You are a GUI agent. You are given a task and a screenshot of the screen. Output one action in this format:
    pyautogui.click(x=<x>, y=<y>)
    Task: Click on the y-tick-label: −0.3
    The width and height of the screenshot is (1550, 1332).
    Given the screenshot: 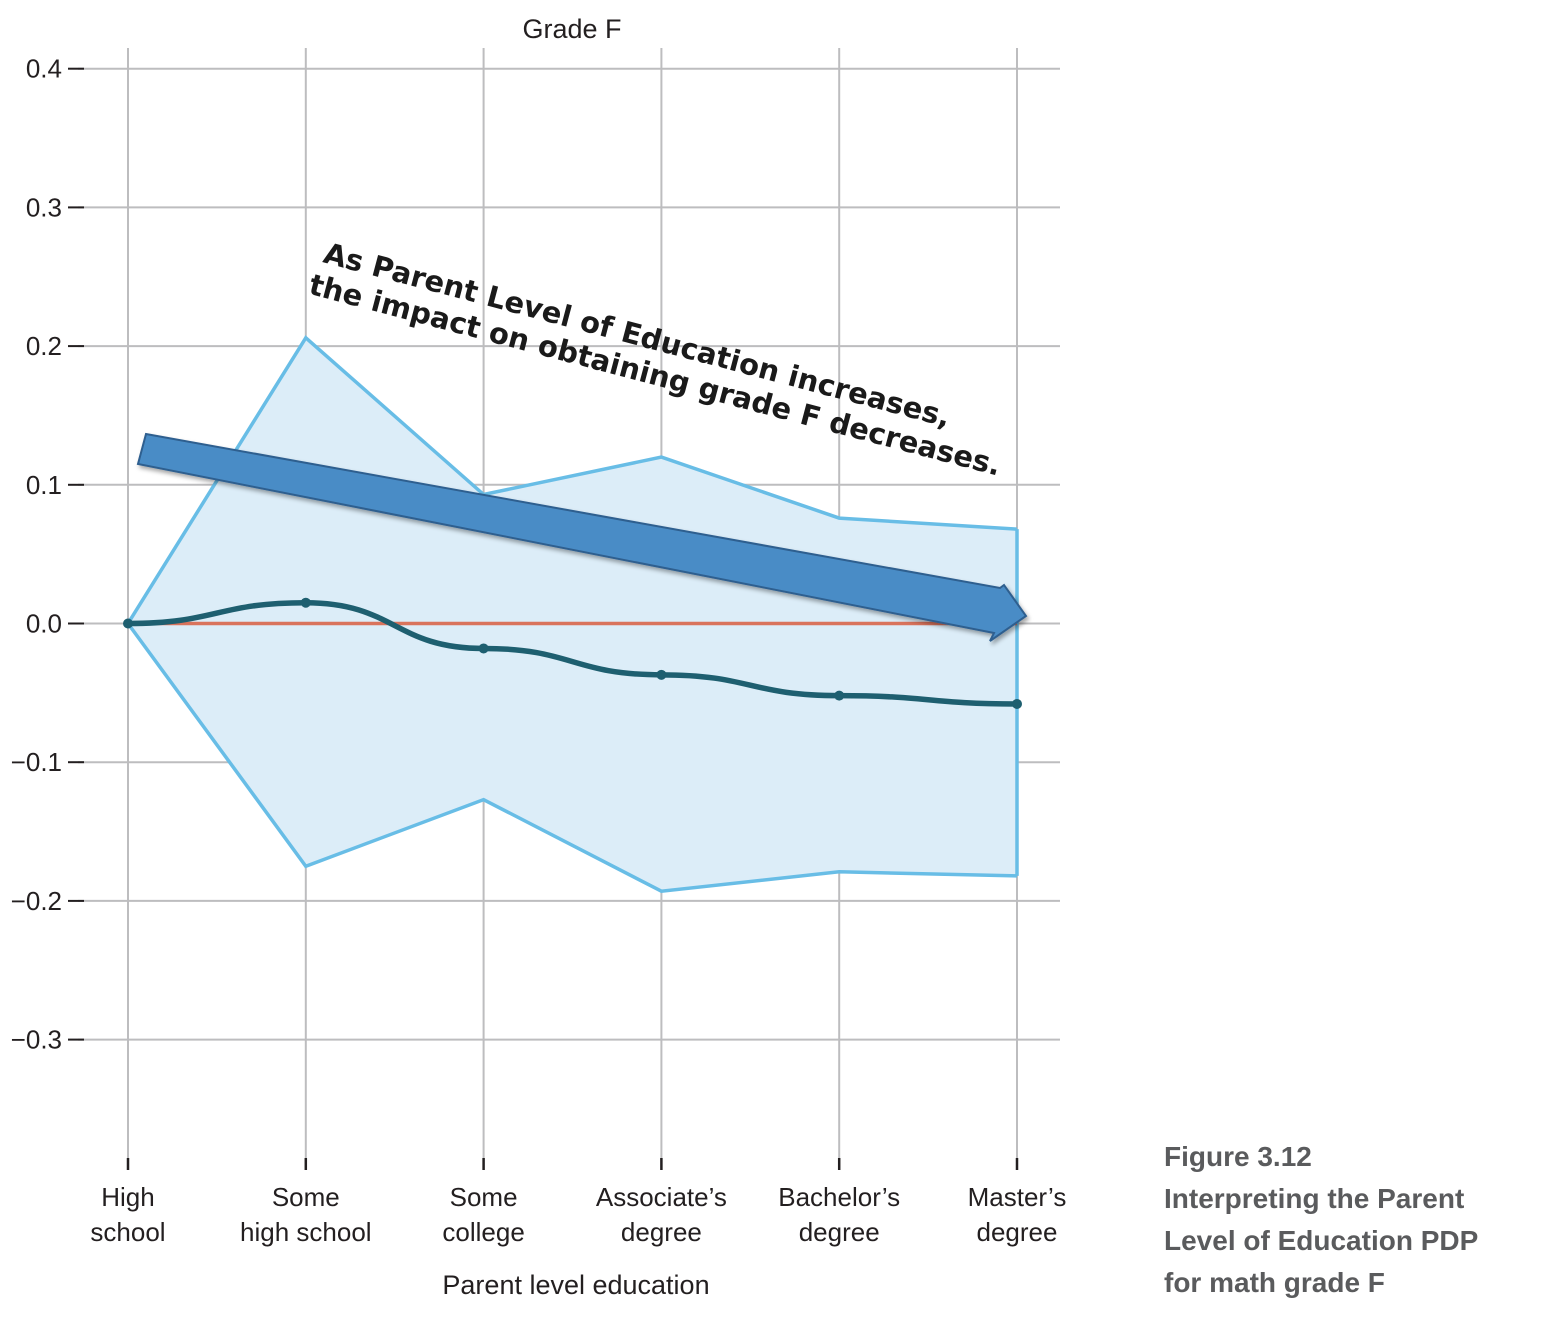 What is the action you would take?
    pyautogui.click(x=36, y=1040)
    